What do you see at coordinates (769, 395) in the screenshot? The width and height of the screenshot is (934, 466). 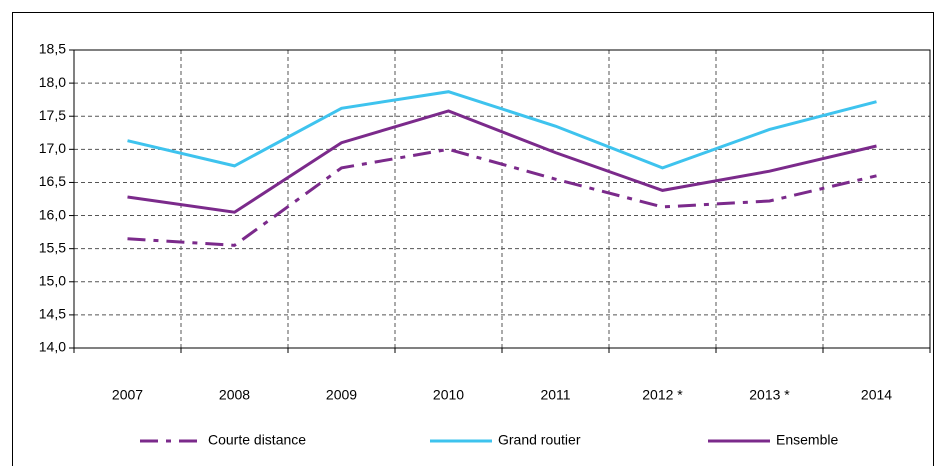 I see `x-tick-label: 2013 *` at bounding box center [769, 395].